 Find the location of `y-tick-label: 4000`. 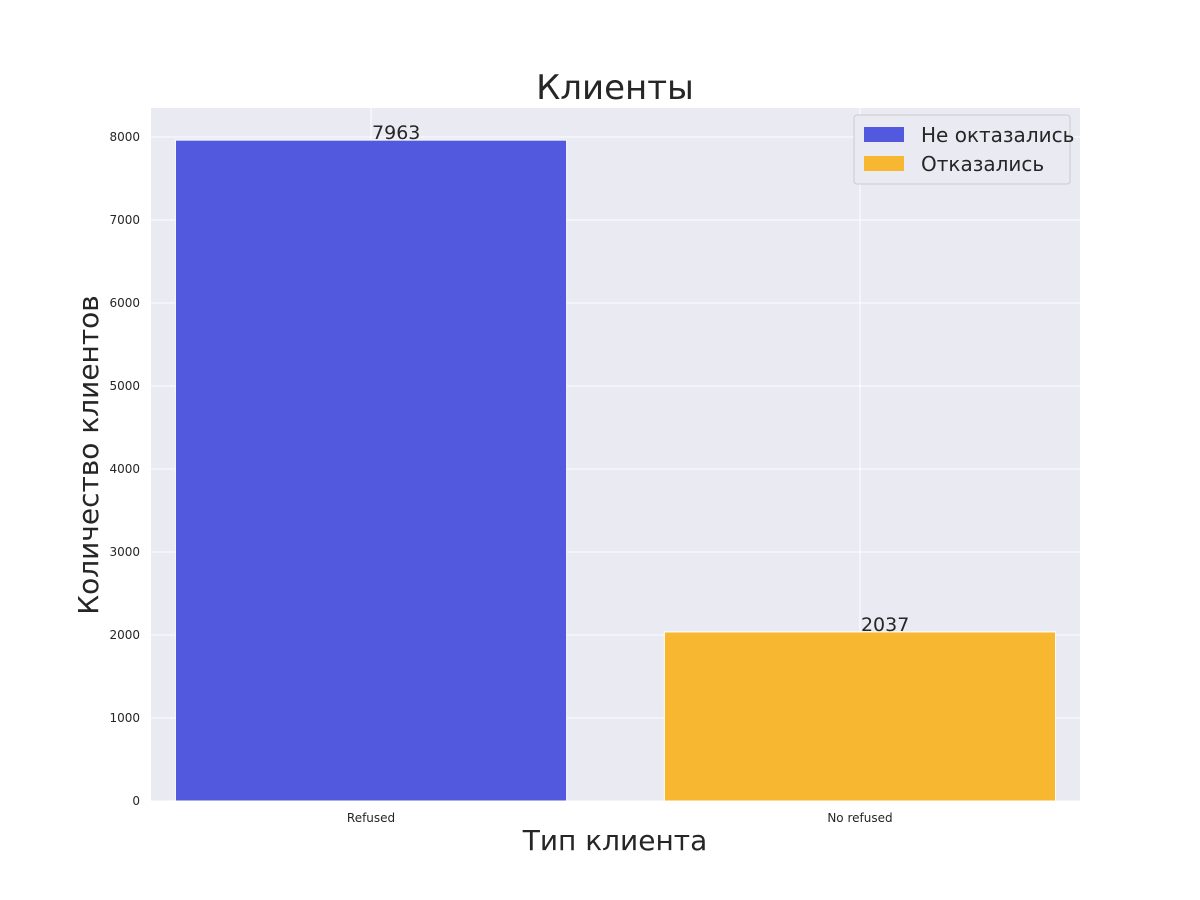

y-tick-label: 4000 is located at coordinates (124, 469).